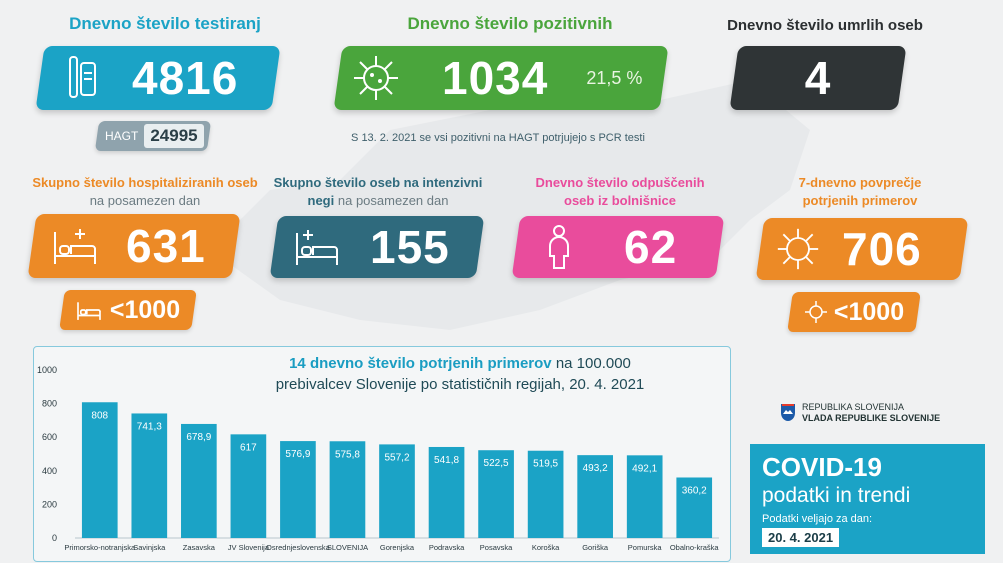  Describe the element at coordinates (871, 418) in the screenshot. I see `gov-line2: VLADA REPUBLIKE SLOVENIJE` at that location.